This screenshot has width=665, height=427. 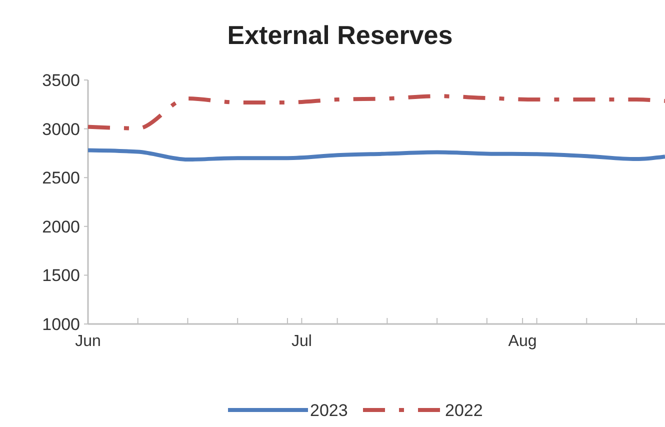 I want to click on x-tick-label: Jun, so click(x=88, y=341).